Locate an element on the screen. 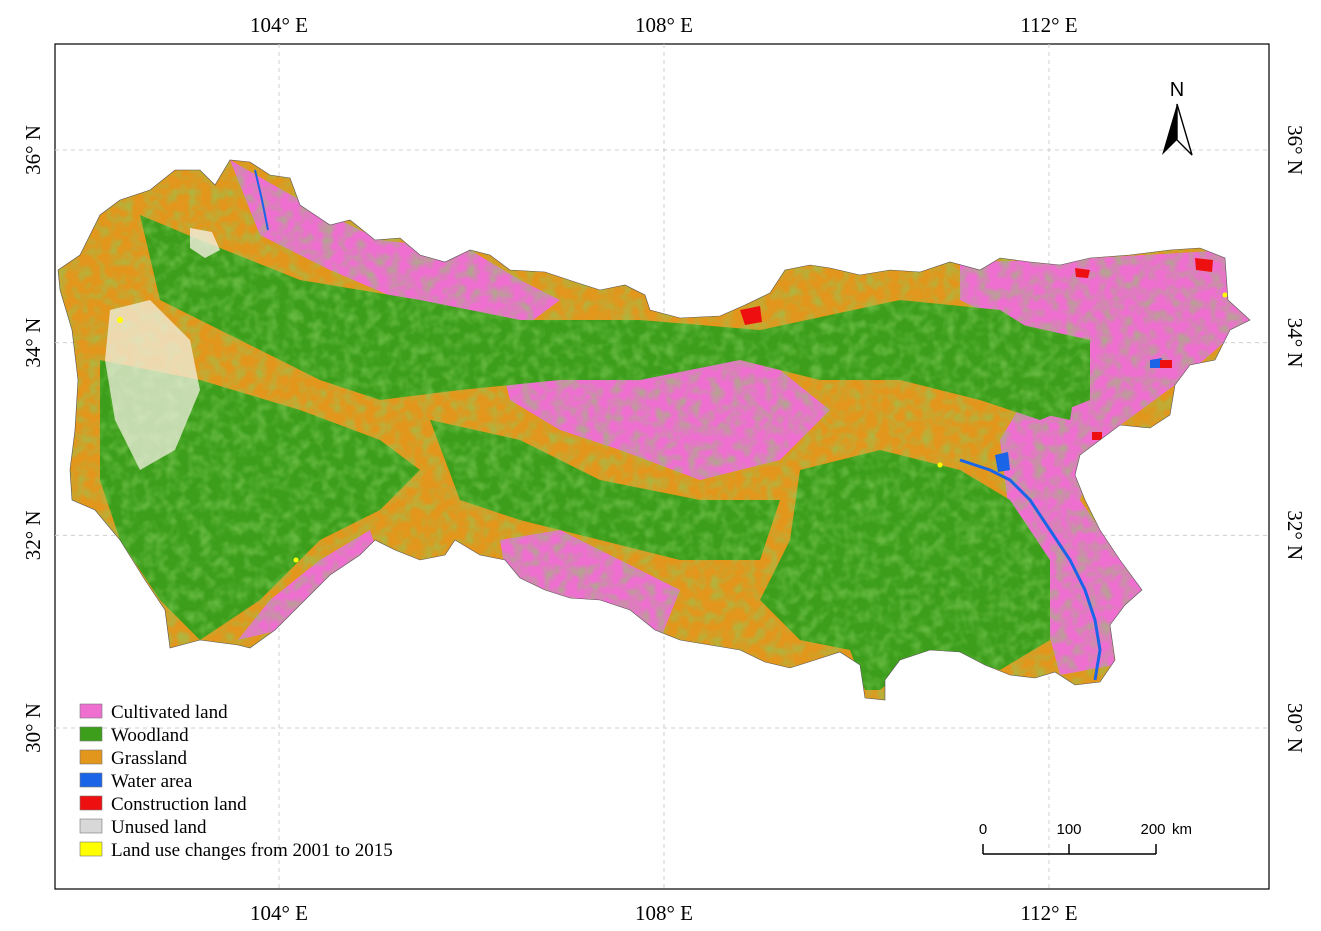  legend-label: Water area is located at coordinates (152, 781).